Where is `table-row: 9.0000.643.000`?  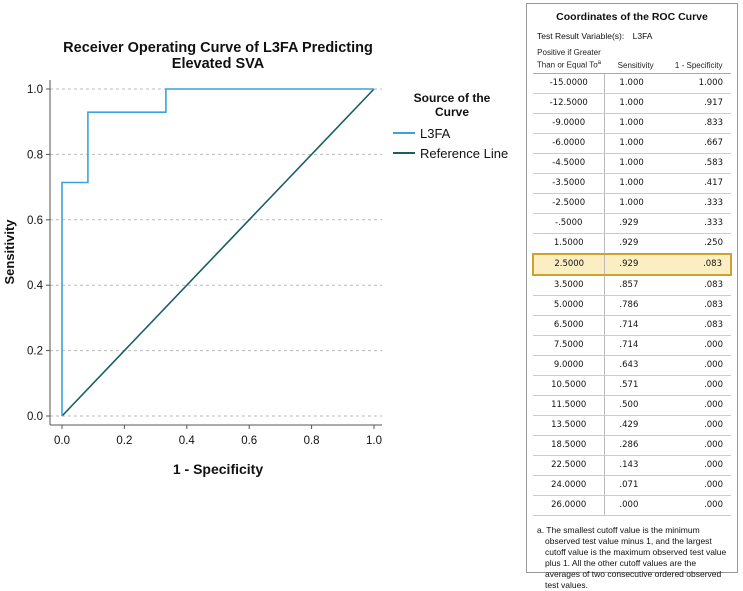 table-row: 9.0000.643.000 is located at coordinates (632, 365).